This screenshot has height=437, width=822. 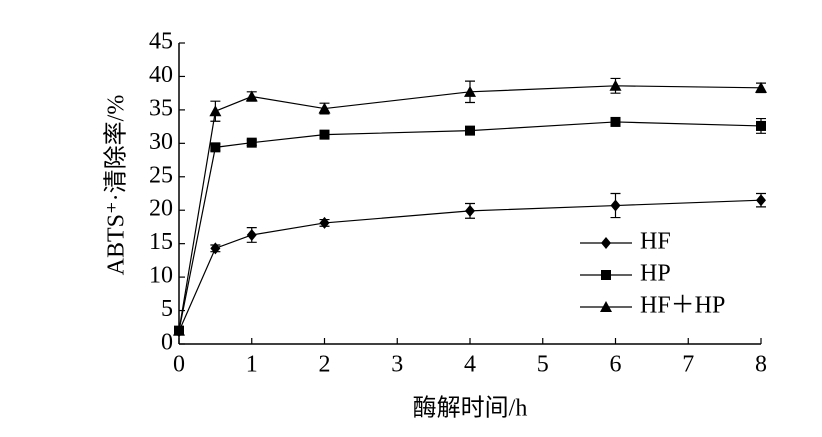 I want to click on y-tick-label: 5, so click(x=167, y=309).